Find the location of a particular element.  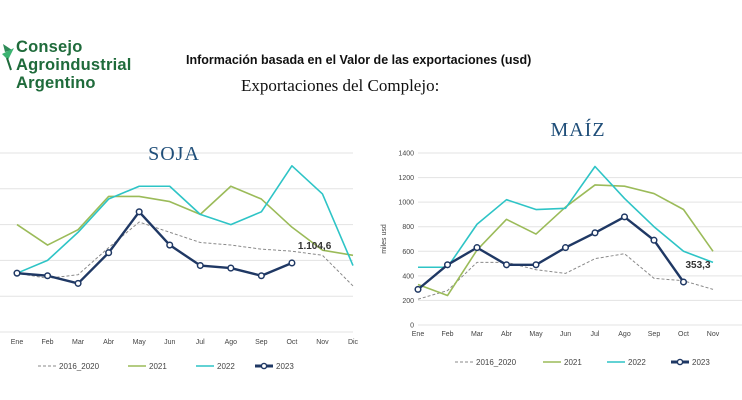

soja-xtick-label: Mar is located at coordinates (78, 342).